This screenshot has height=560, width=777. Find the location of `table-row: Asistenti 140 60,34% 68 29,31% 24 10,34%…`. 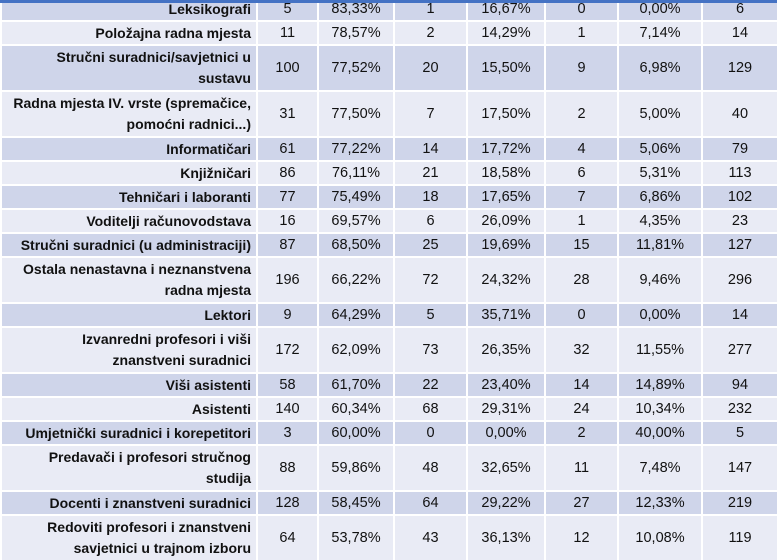

table-row: Asistenti 140 60,34% 68 29,31% 24 10,34%… is located at coordinates (388, 409).